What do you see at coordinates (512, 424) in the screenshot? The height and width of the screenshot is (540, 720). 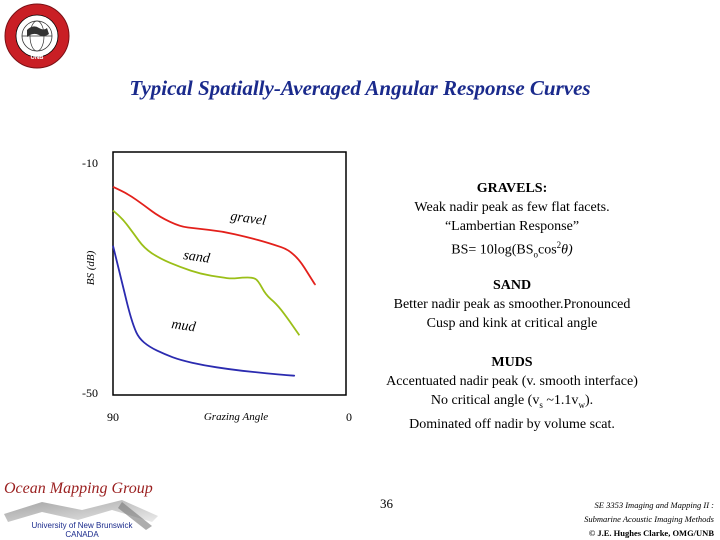 I see `muds-line3: Dominated off nadir by volume scat.` at bounding box center [512, 424].